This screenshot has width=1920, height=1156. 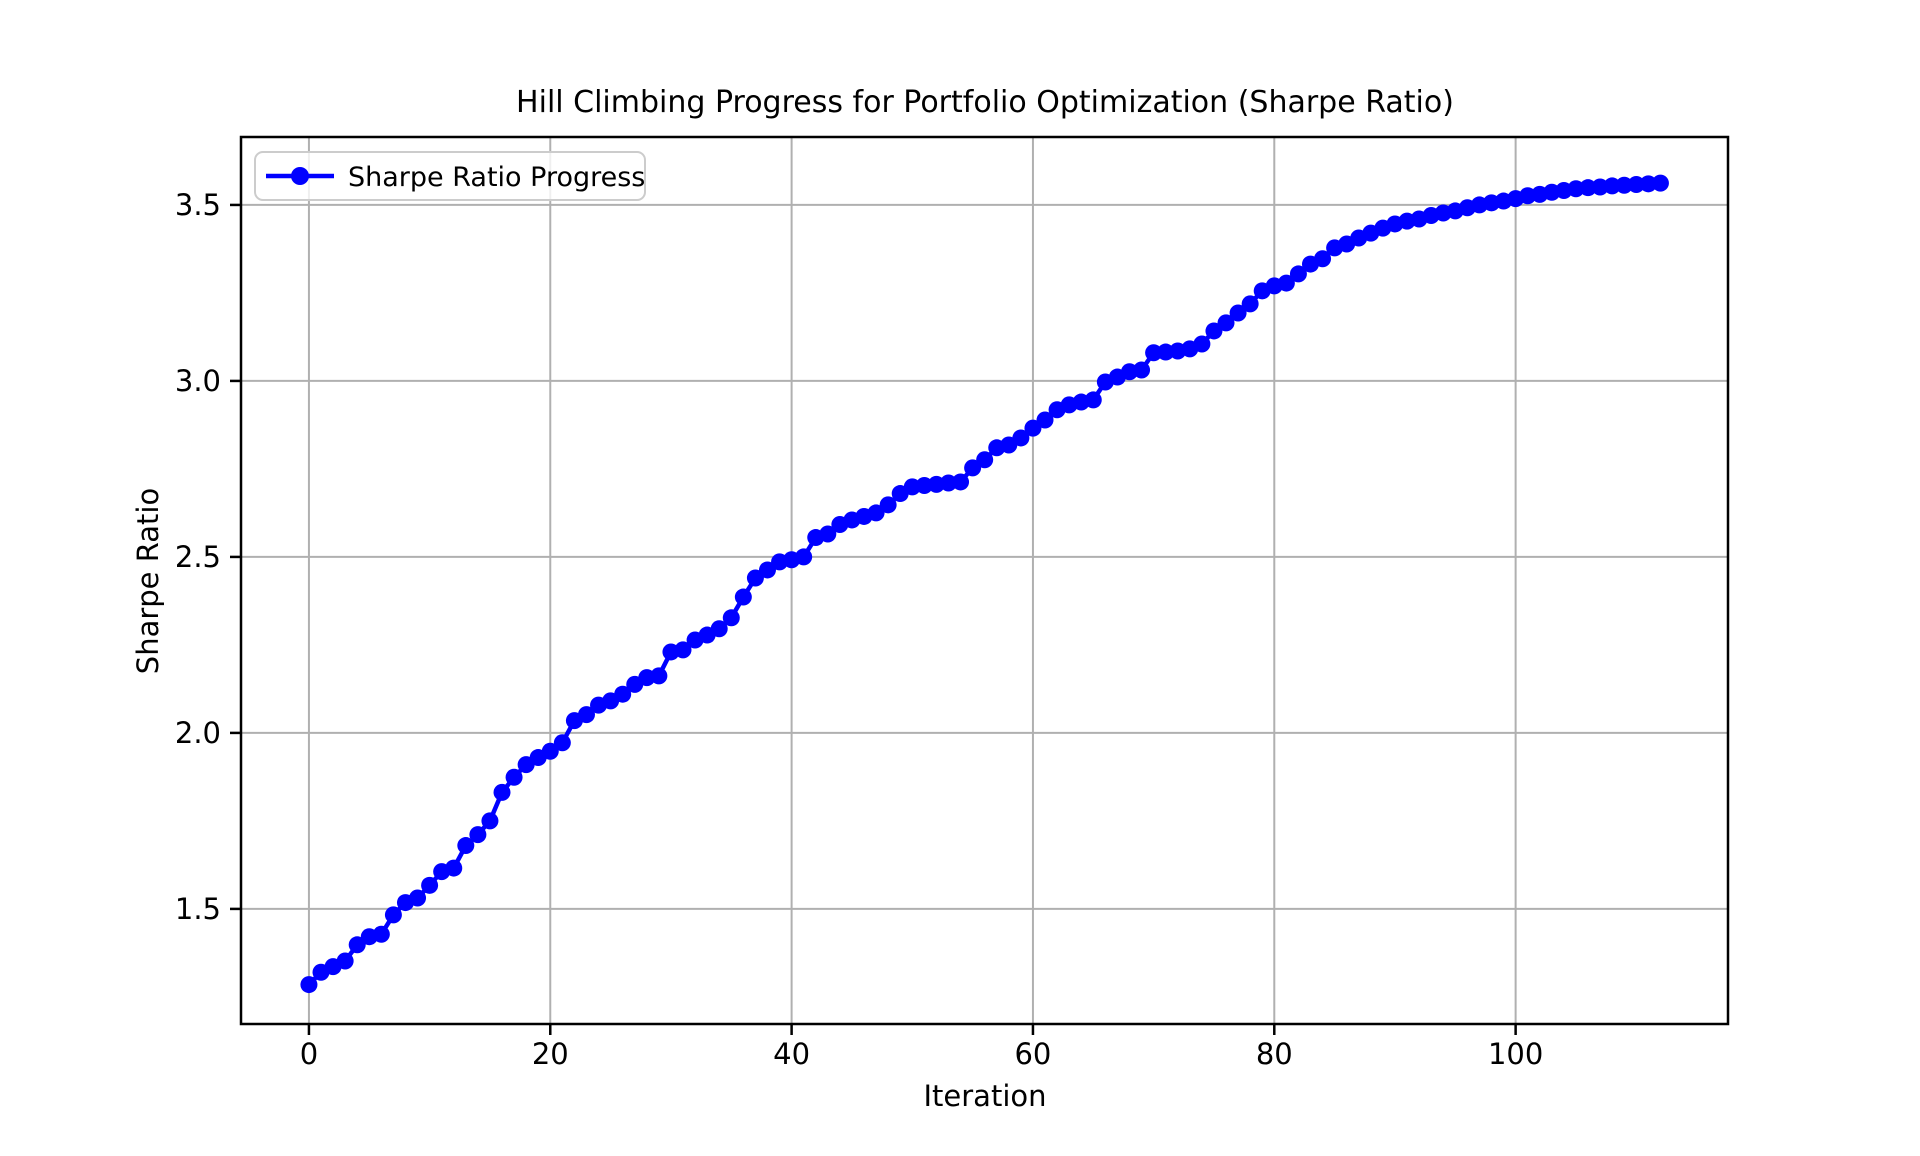 What do you see at coordinates (148, 581) in the screenshot?
I see `y-axis-label: Sharpe Ratio` at bounding box center [148, 581].